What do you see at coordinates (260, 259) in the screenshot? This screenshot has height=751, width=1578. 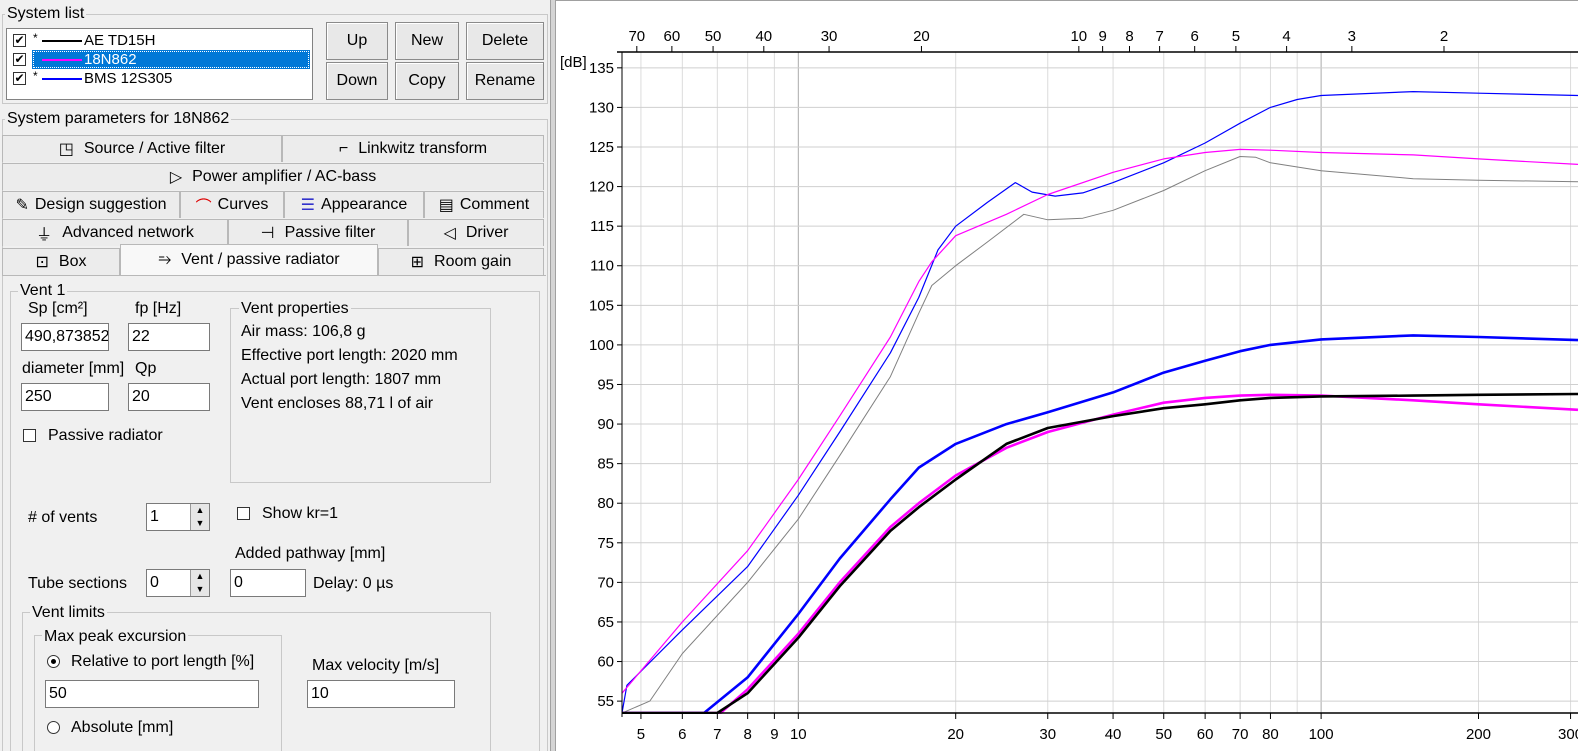 I see `tab-label: Vent / passive radiator` at bounding box center [260, 259].